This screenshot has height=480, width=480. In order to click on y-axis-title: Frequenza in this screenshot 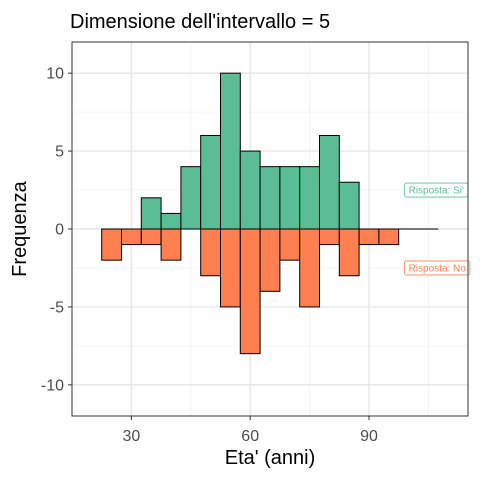, I will do `click(20, 228)`.